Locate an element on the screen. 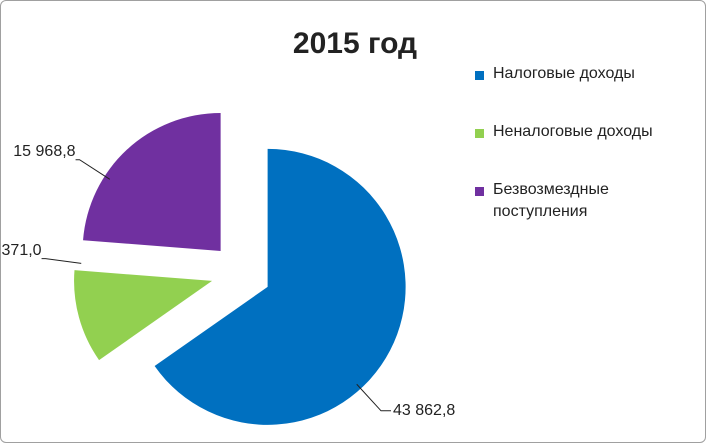 The width and height of the screenshot is (706, 443). legend-item: Налоговые доходы is located at coordinates (585, 74).